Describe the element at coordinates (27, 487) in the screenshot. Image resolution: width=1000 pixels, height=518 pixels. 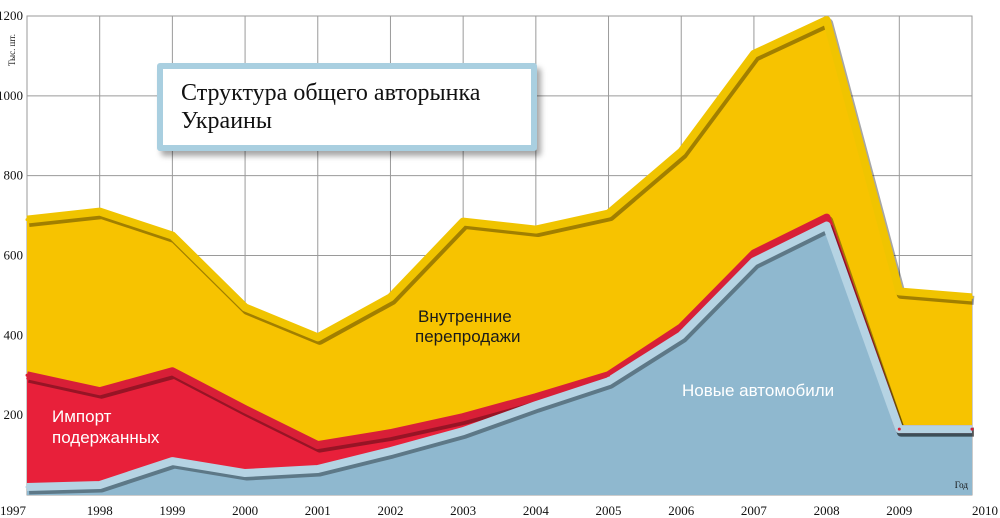
I see `point-s0-1997` at that location.